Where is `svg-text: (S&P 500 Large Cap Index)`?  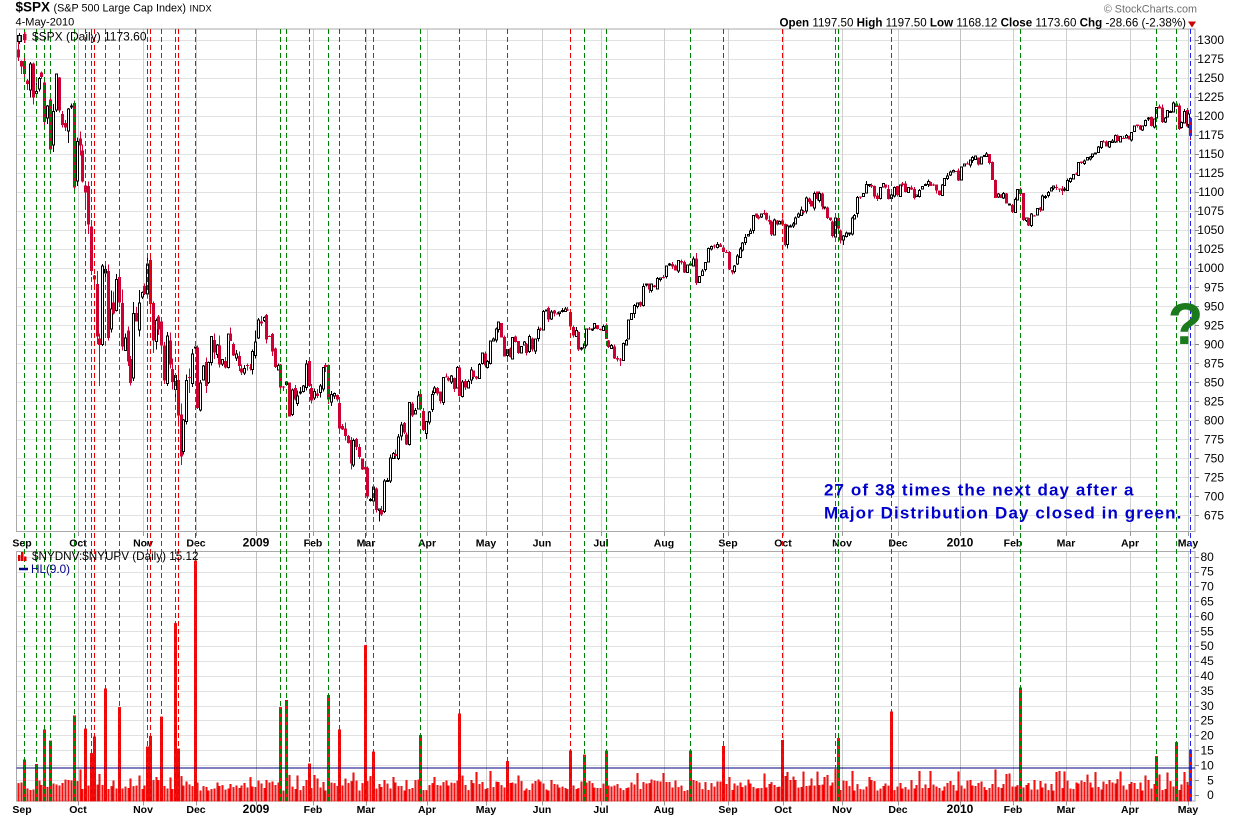
svg-text: (S&P 500 Large Cap Index) is located at coordinates (120, 9).